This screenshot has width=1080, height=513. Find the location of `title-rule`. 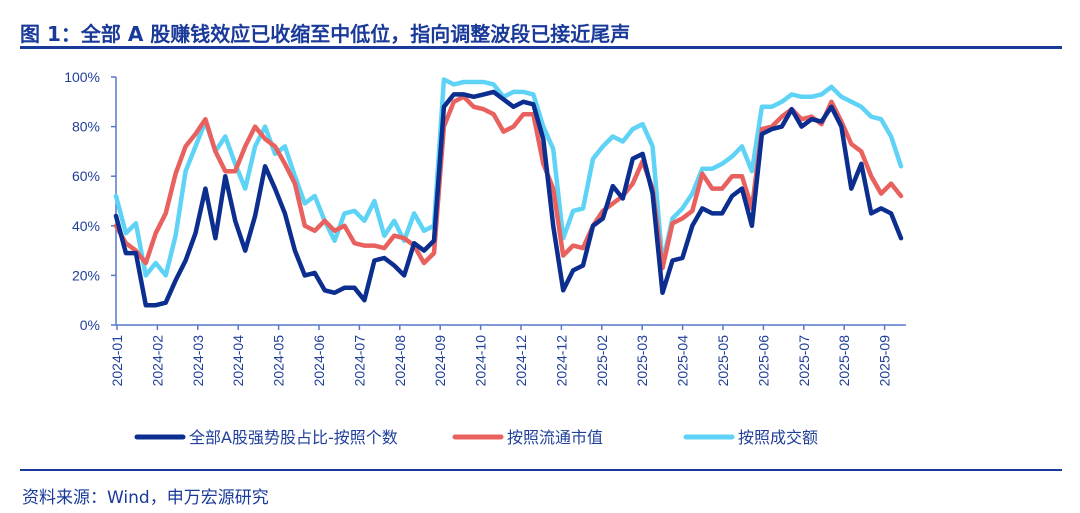

title-rule is located at coordinates (541, 47).